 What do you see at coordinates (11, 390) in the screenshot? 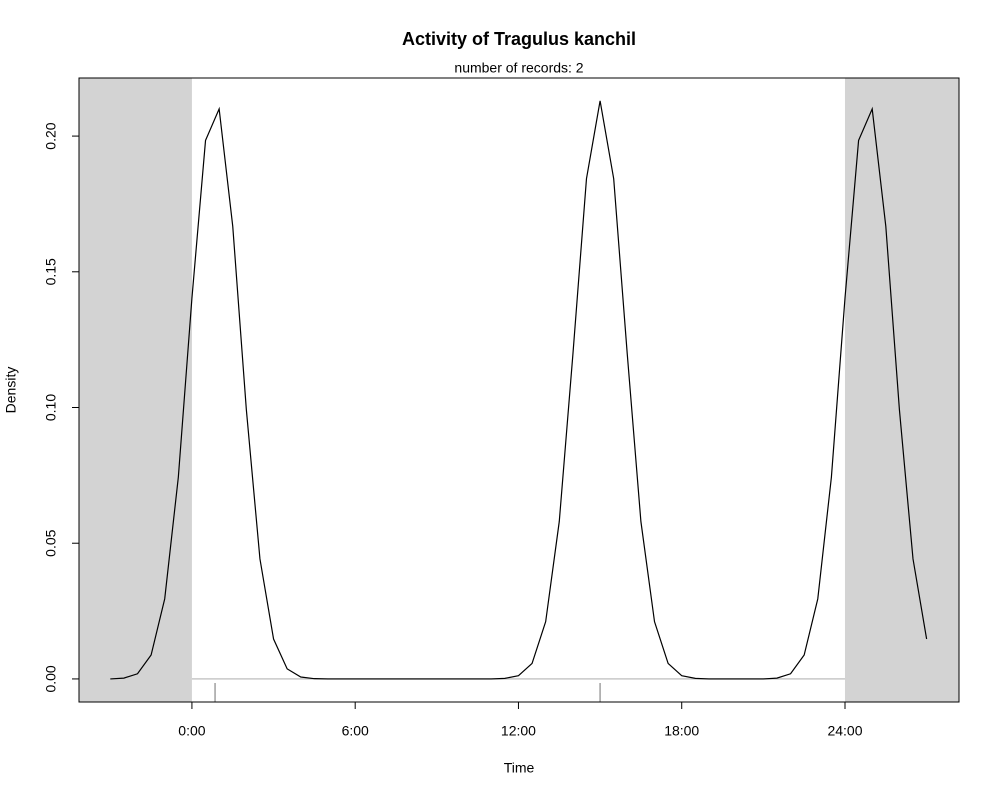
I see `y-axis-label: Density` at bounding box center [11, 390].